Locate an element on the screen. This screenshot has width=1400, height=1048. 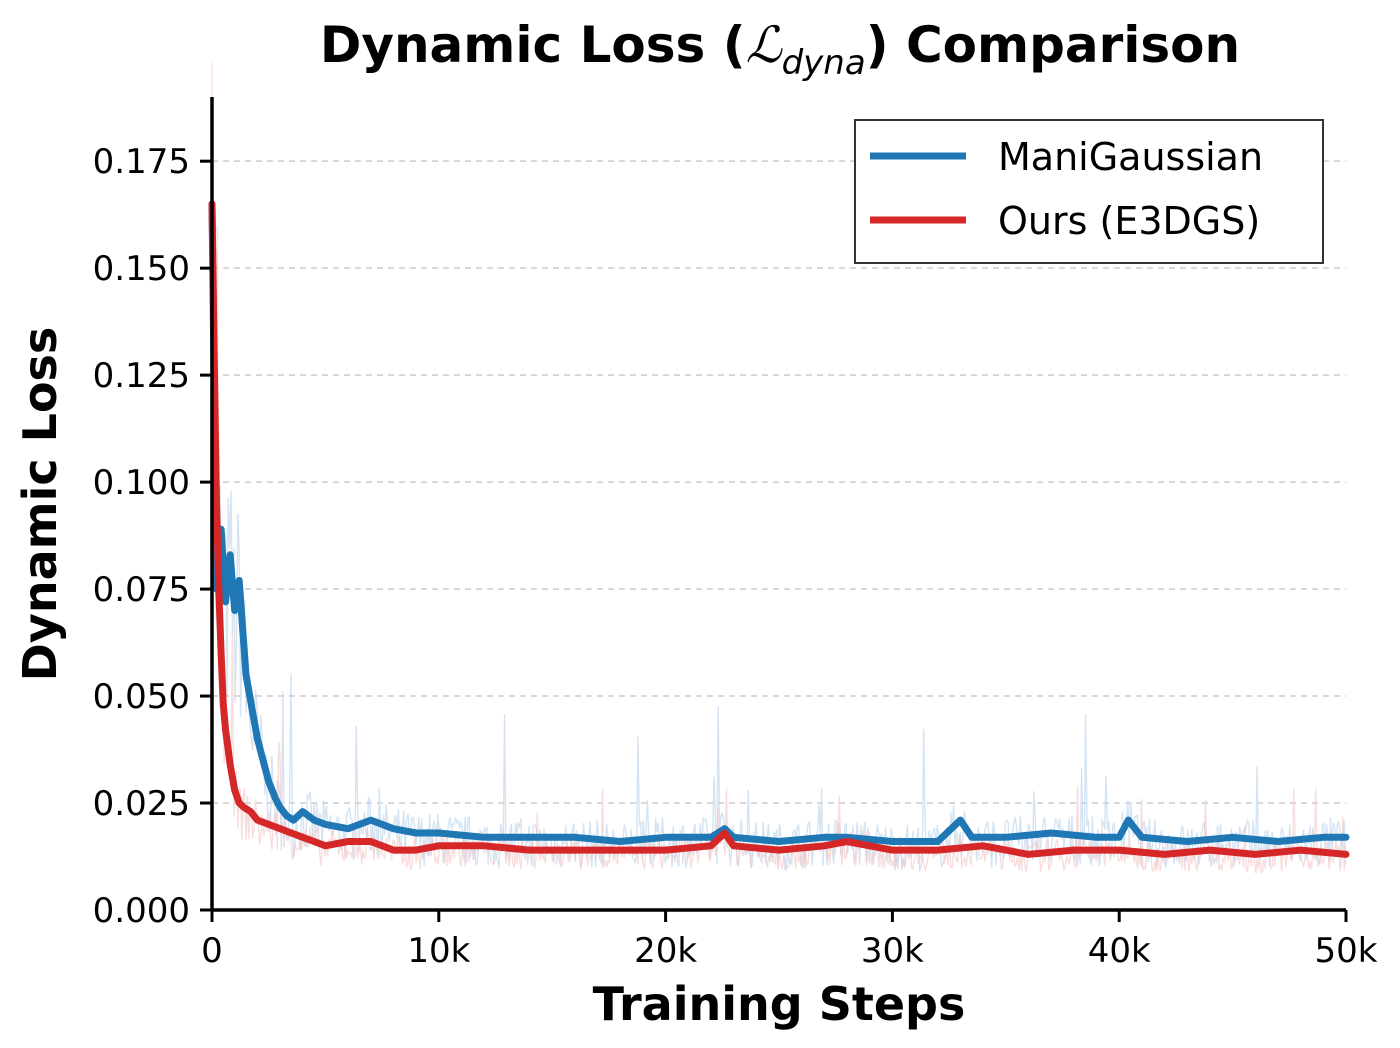
x-tick-label-0: 0 is located at coordinates (212, 951).